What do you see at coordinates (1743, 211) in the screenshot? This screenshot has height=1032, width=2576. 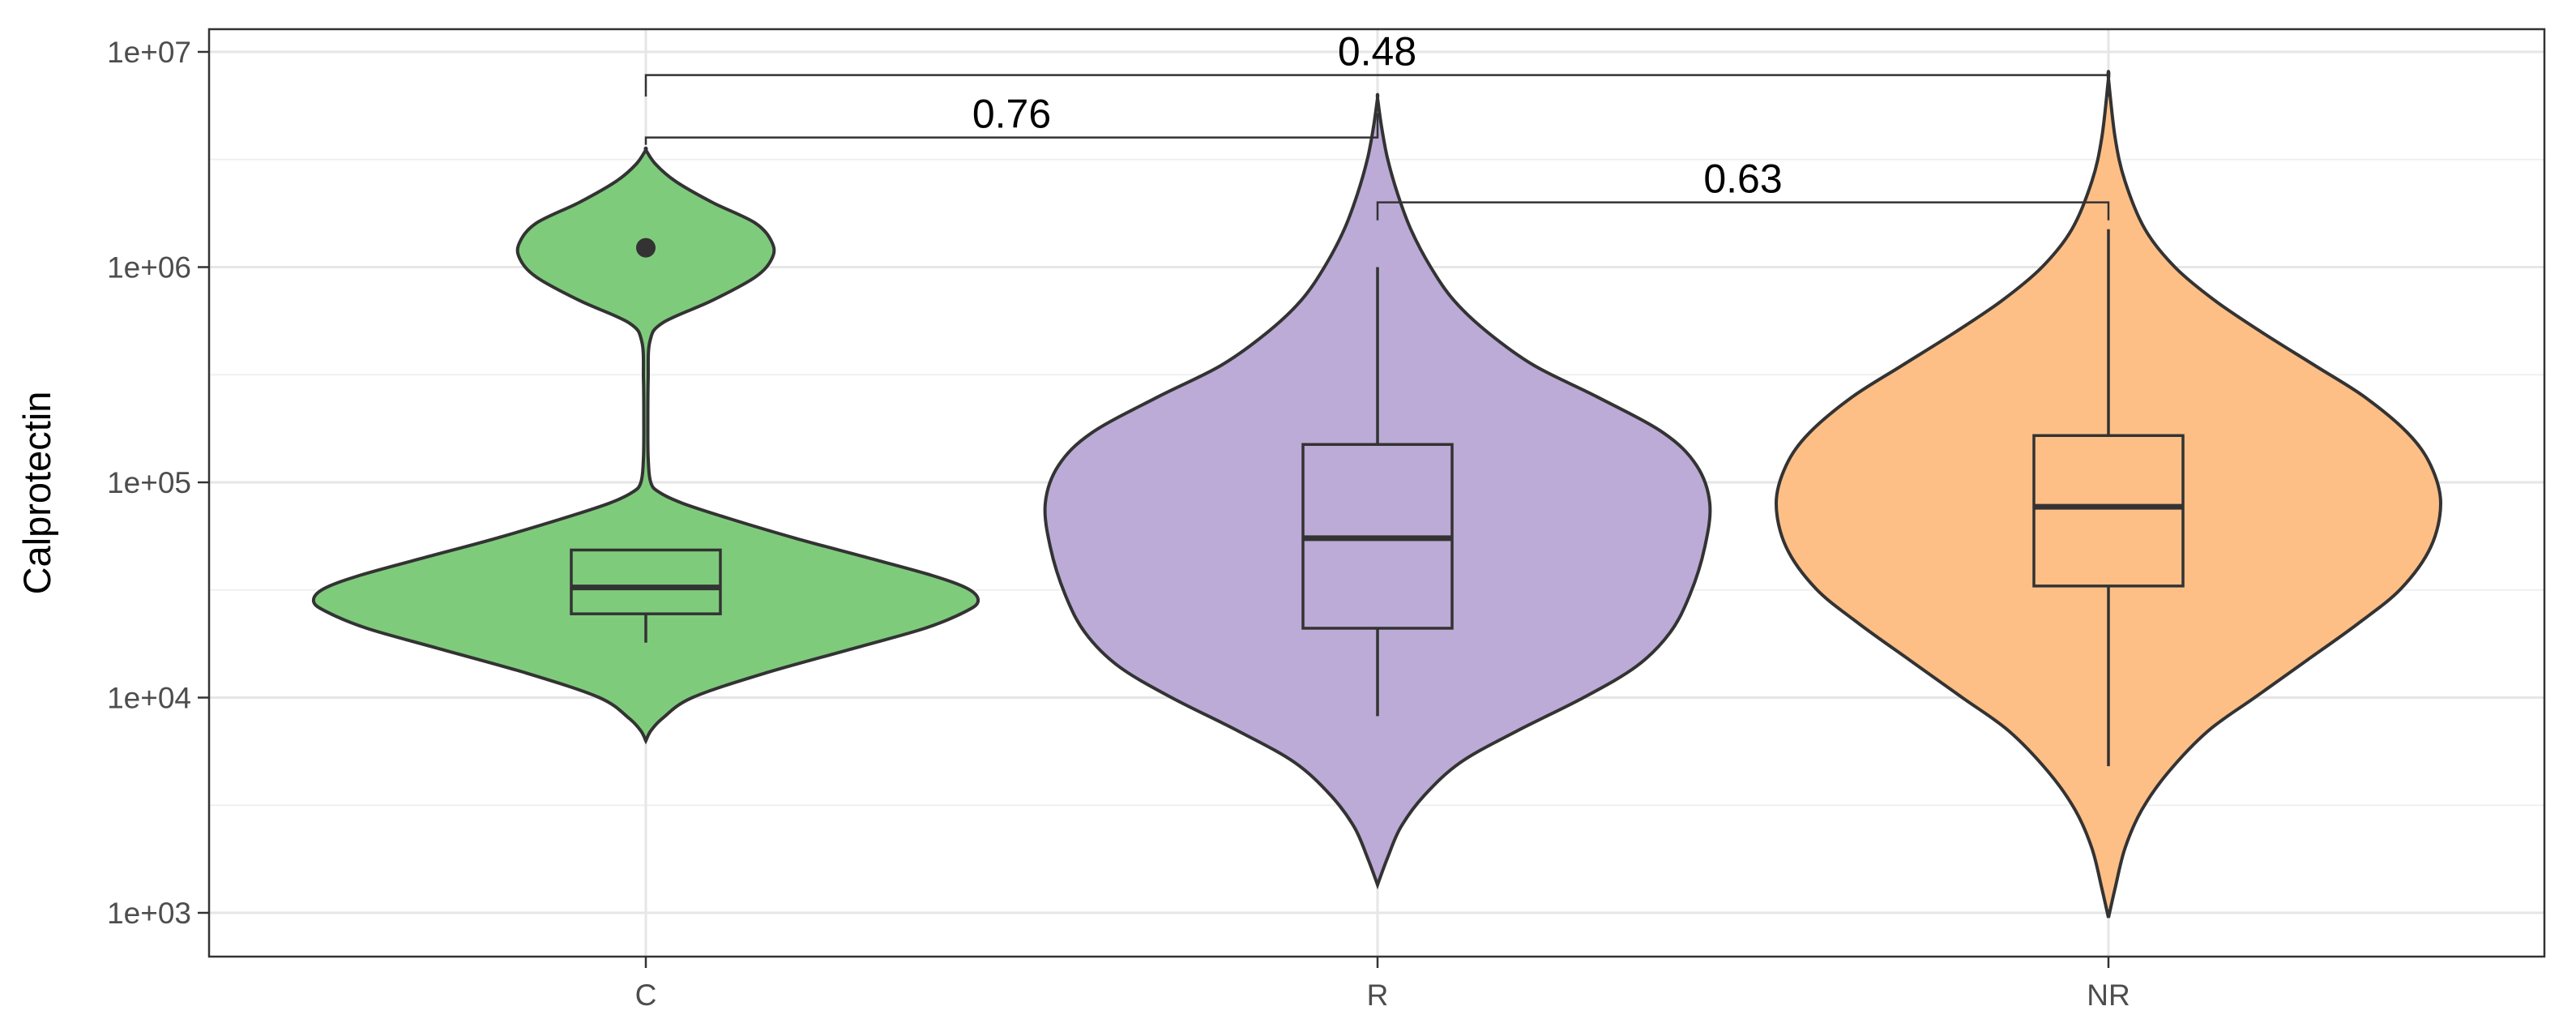 I see `bracket-r-nr` at bounding box center [1743, 211].